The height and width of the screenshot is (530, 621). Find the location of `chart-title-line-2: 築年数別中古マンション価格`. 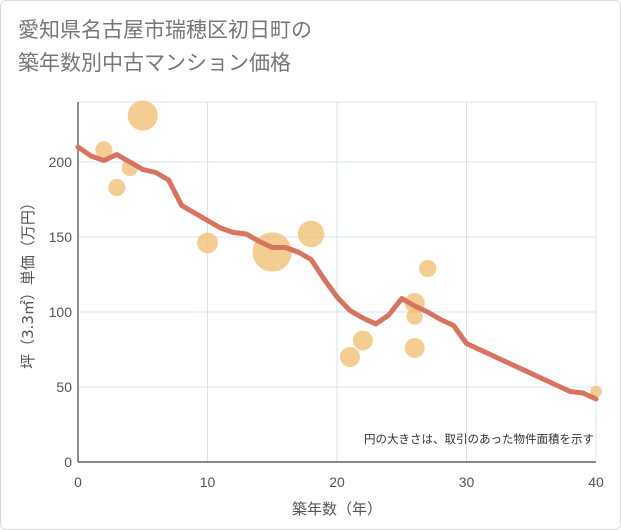

chart-title-line-2: 築年数別中古マンション価格 is located at coordinates (154, 63).